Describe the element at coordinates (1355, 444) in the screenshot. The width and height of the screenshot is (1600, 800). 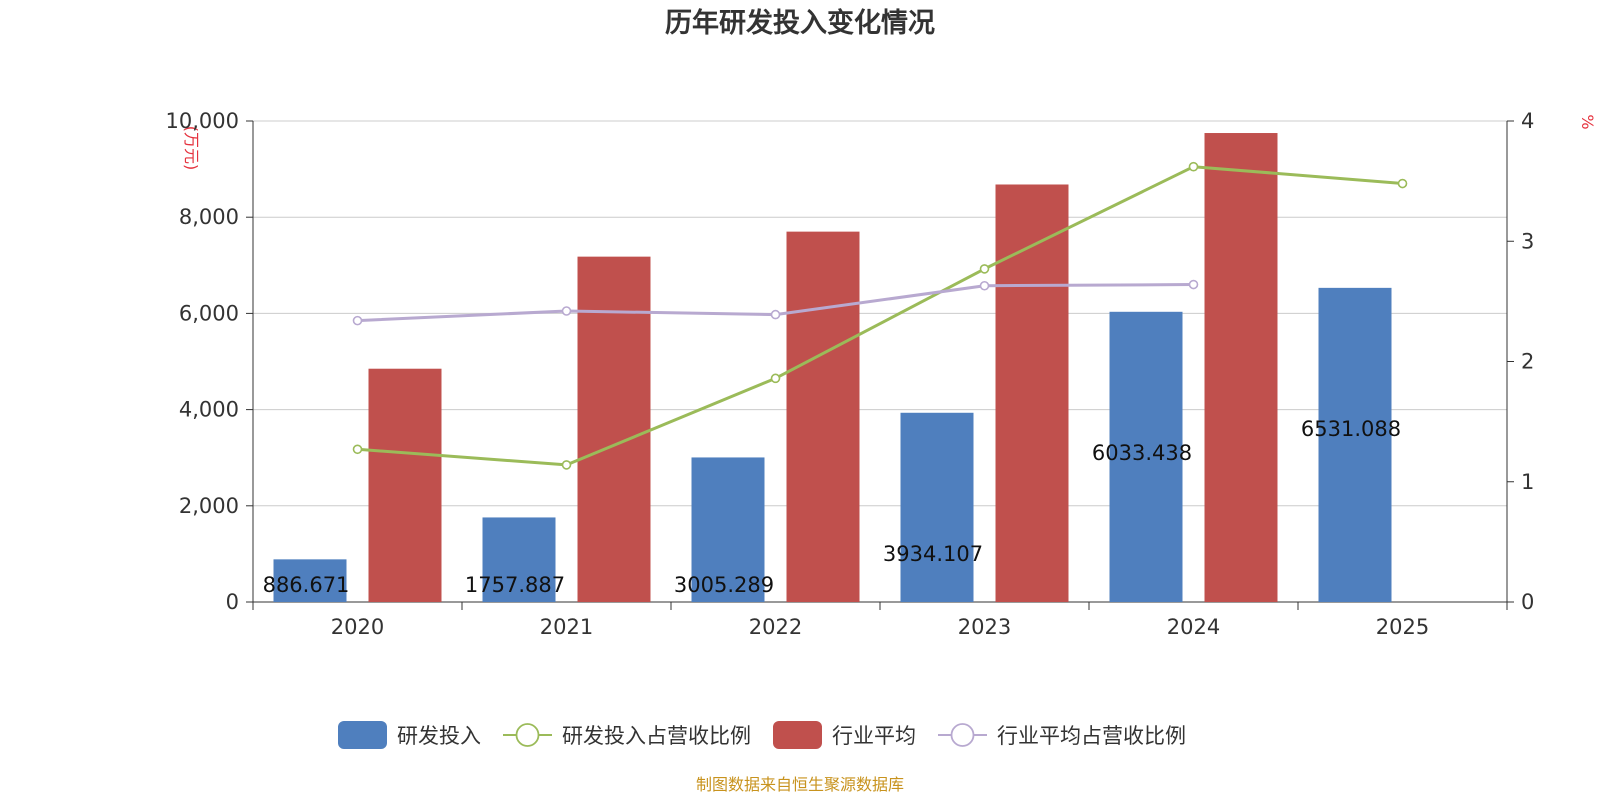
I see `bar-2025` at that location.